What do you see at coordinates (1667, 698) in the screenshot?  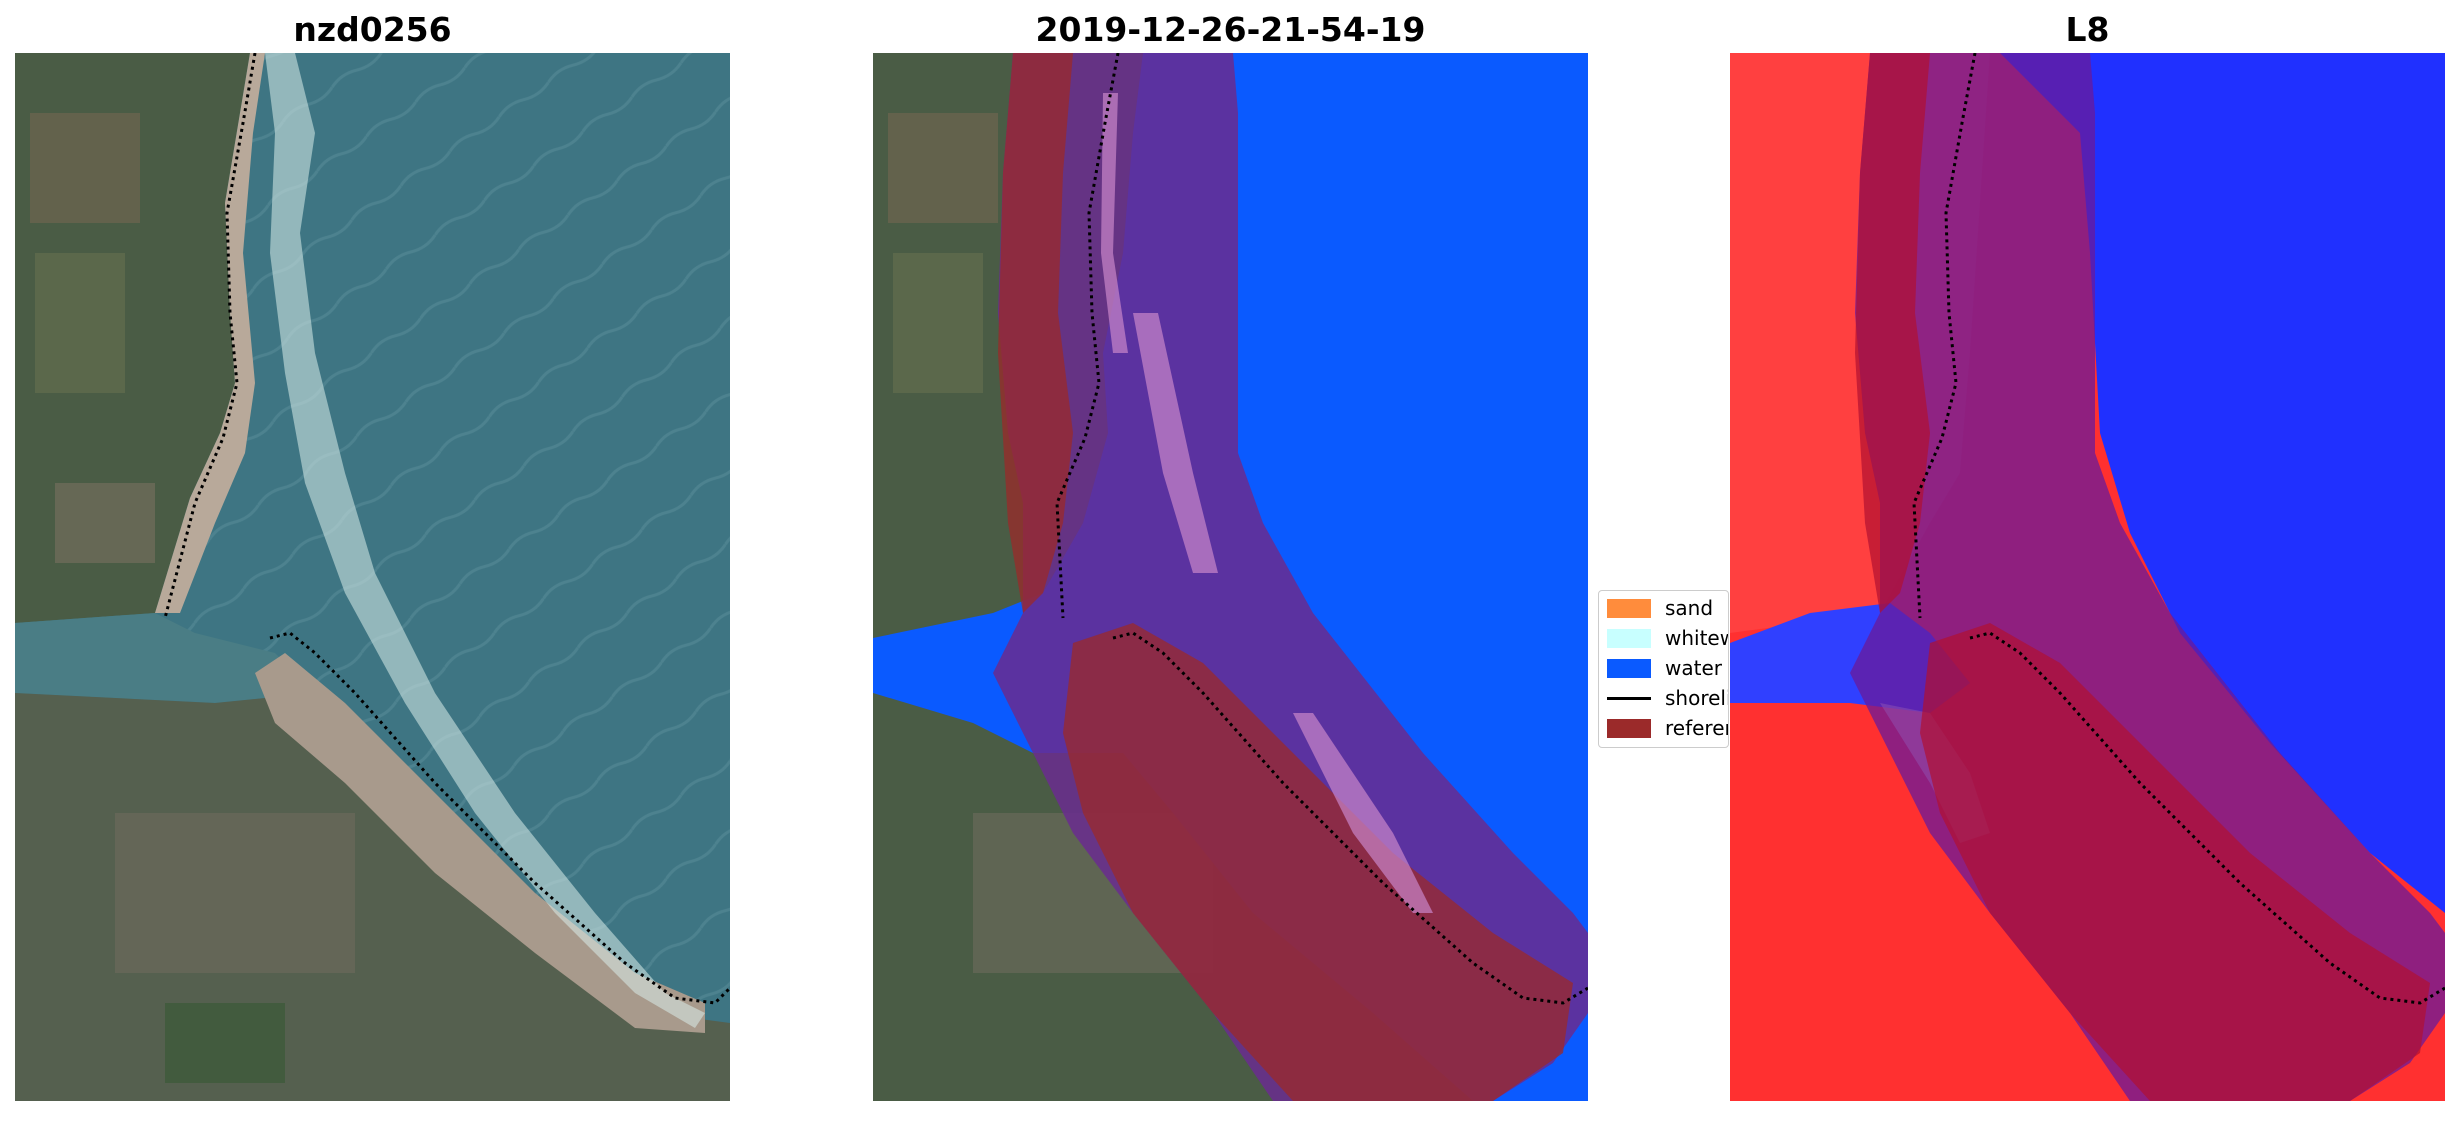 I see `legend-item-shoreline: shoreline` at bounding box center [1667, 698].